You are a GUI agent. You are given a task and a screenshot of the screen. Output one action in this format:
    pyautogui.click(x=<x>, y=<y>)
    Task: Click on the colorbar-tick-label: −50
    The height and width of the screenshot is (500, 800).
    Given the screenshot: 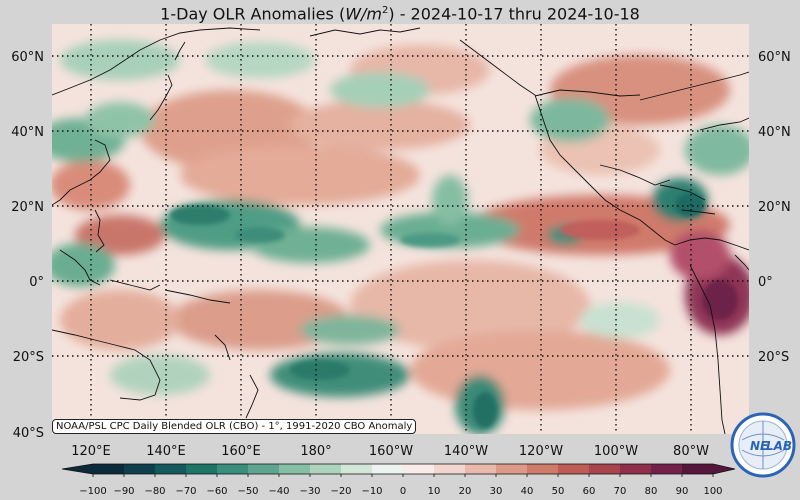 What is the action you would take?
    pyautogui.click(x=247, y=491)
    